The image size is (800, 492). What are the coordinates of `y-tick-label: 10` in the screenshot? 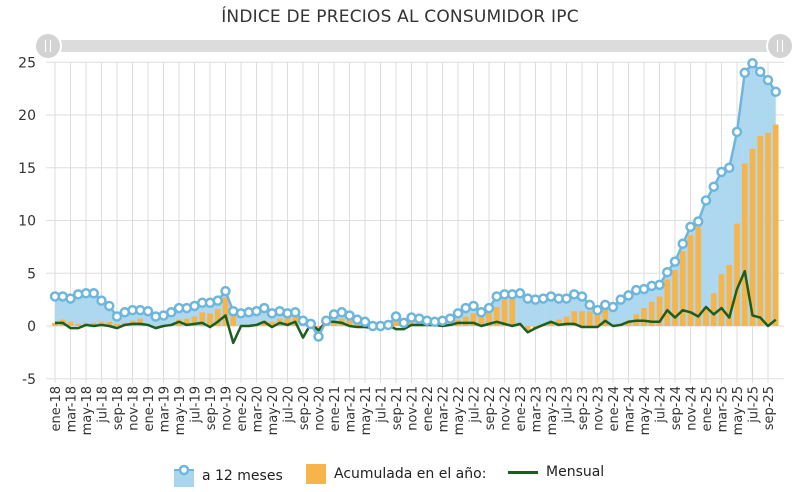 It's located at (27, 222).